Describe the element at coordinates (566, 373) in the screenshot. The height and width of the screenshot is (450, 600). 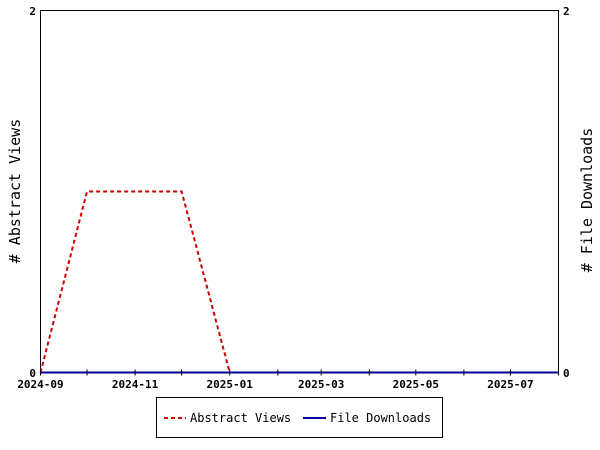
I see `y-right-tick-bottom: 0` at that location.